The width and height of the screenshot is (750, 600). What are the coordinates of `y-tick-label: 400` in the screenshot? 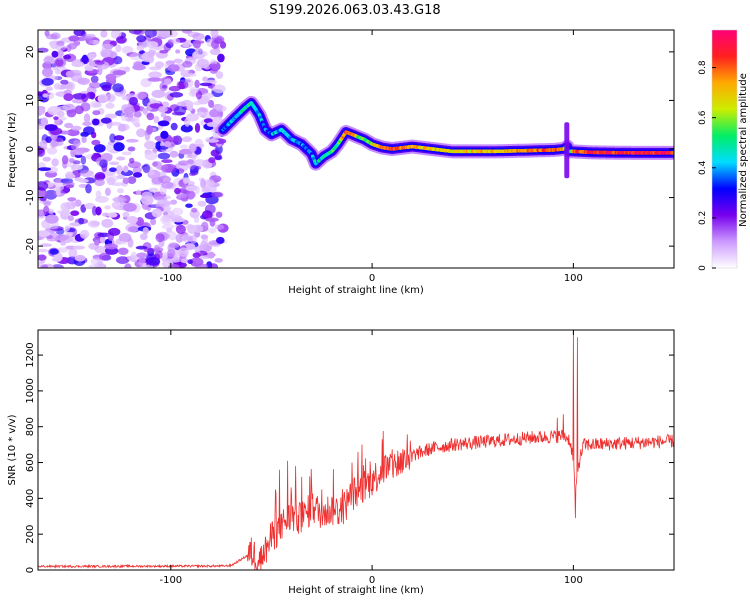 It's located at (30, 498).